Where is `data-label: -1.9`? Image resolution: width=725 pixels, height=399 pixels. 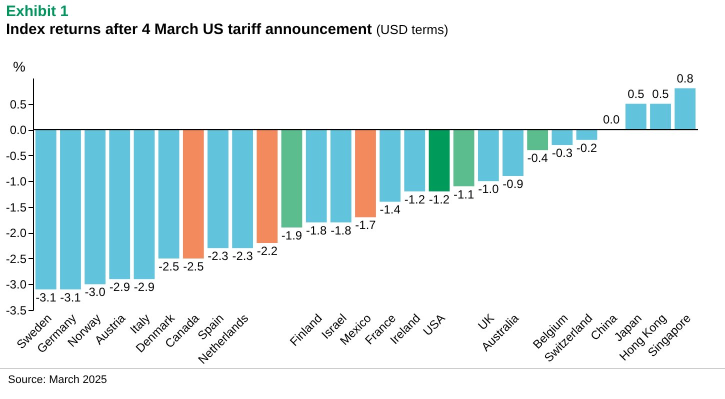 data-label: -1.9 is located at coordinates (291, 235).